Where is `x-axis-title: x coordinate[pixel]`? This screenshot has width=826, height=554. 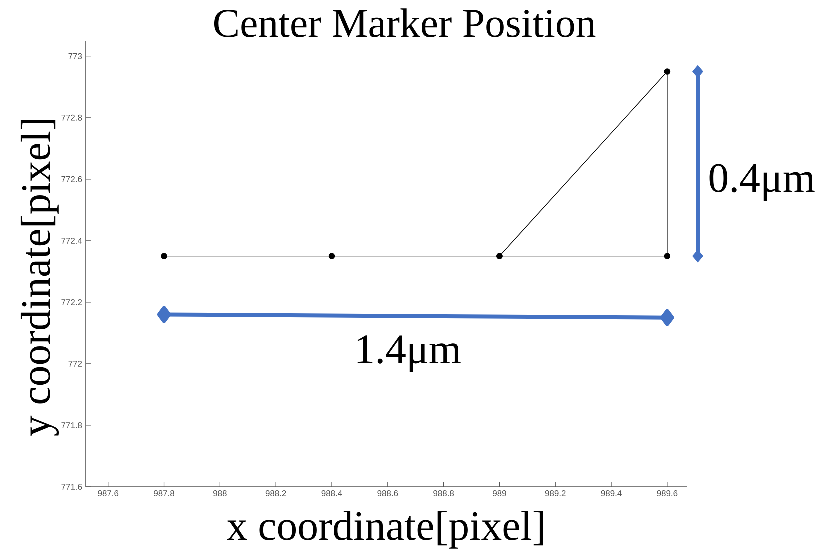
x-axis-title: x coordinate[pixel] is located at coordinates (385, 529).